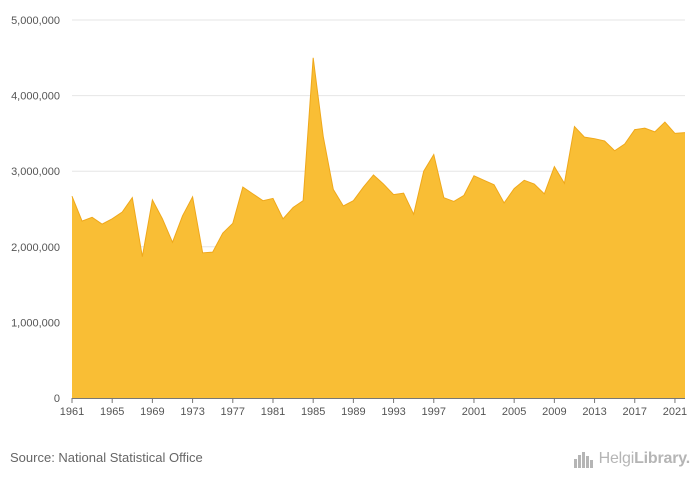 This screenshot has height=483, width=700. I want to click on x-tick-label: 1961, so click(72, 412).